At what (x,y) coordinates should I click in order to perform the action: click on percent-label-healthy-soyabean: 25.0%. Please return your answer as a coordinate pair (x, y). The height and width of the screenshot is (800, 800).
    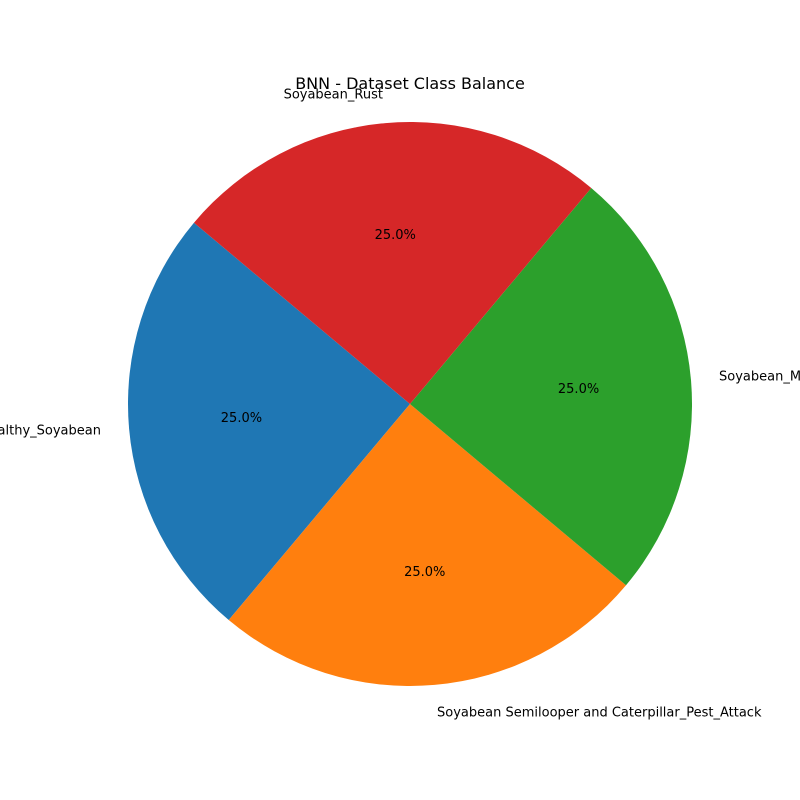
    Looking at the image, I should click on (241, 418).